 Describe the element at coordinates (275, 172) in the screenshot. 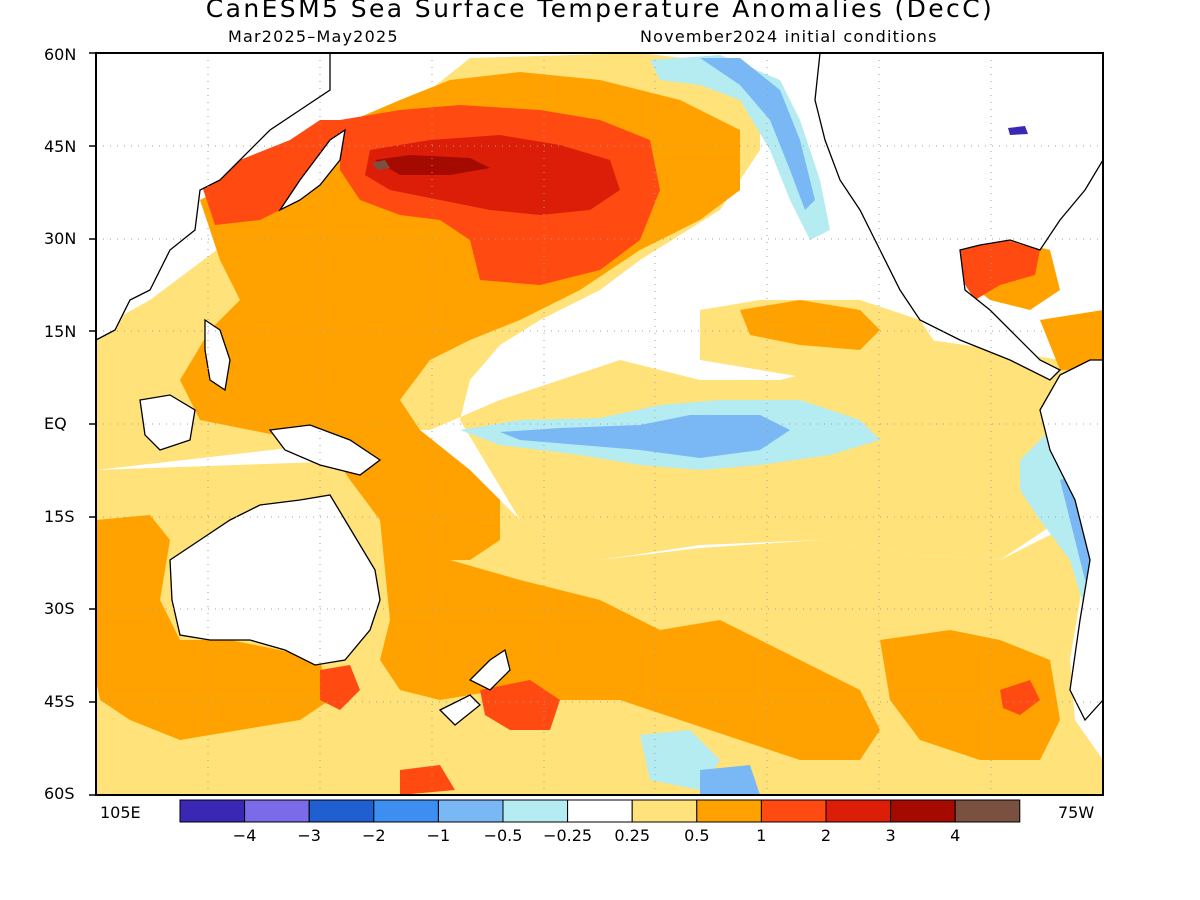

I see `hot-region-japan-coast` at that location.